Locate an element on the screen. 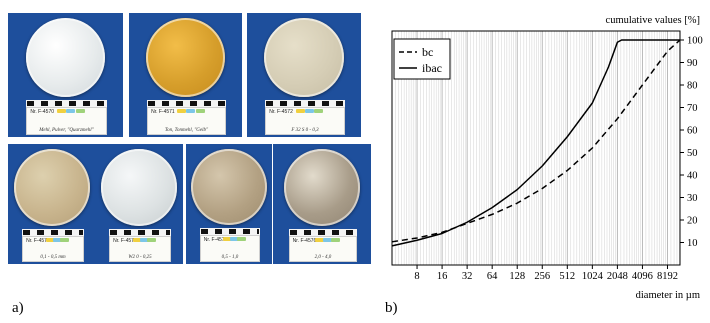  sample-number: Nr. F-4571 is located at coordinates (163, 112).